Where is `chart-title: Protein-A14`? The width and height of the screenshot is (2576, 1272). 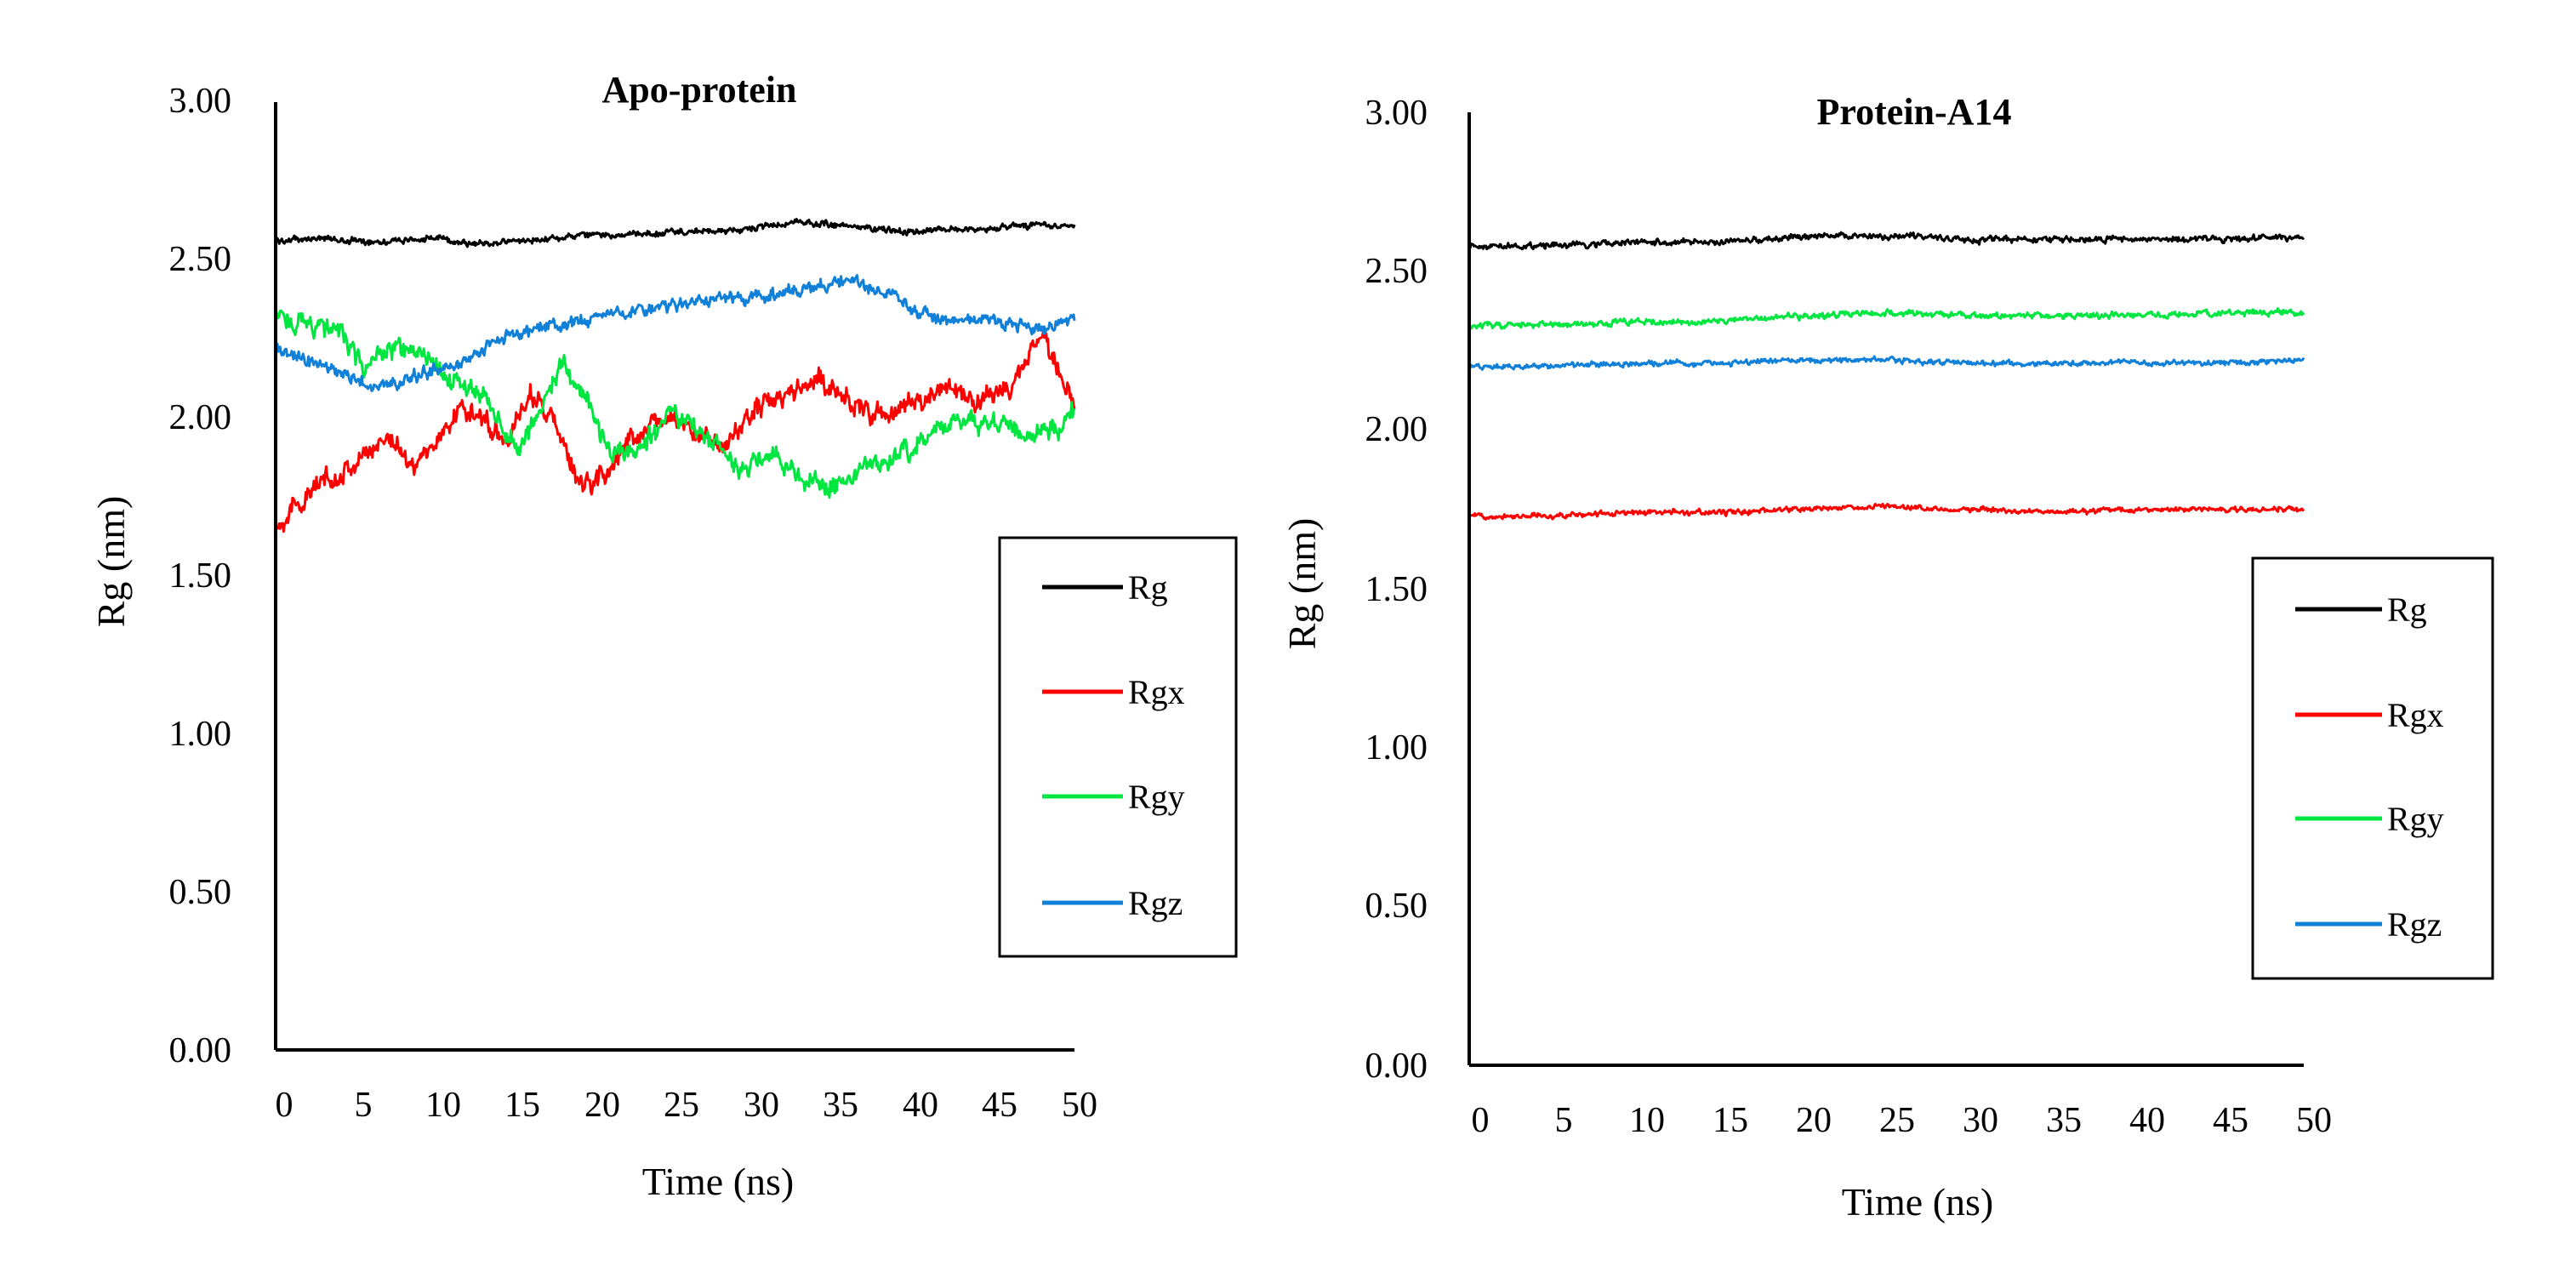
chart-title: Protein-A14 is located at coordinates (1914, 112).